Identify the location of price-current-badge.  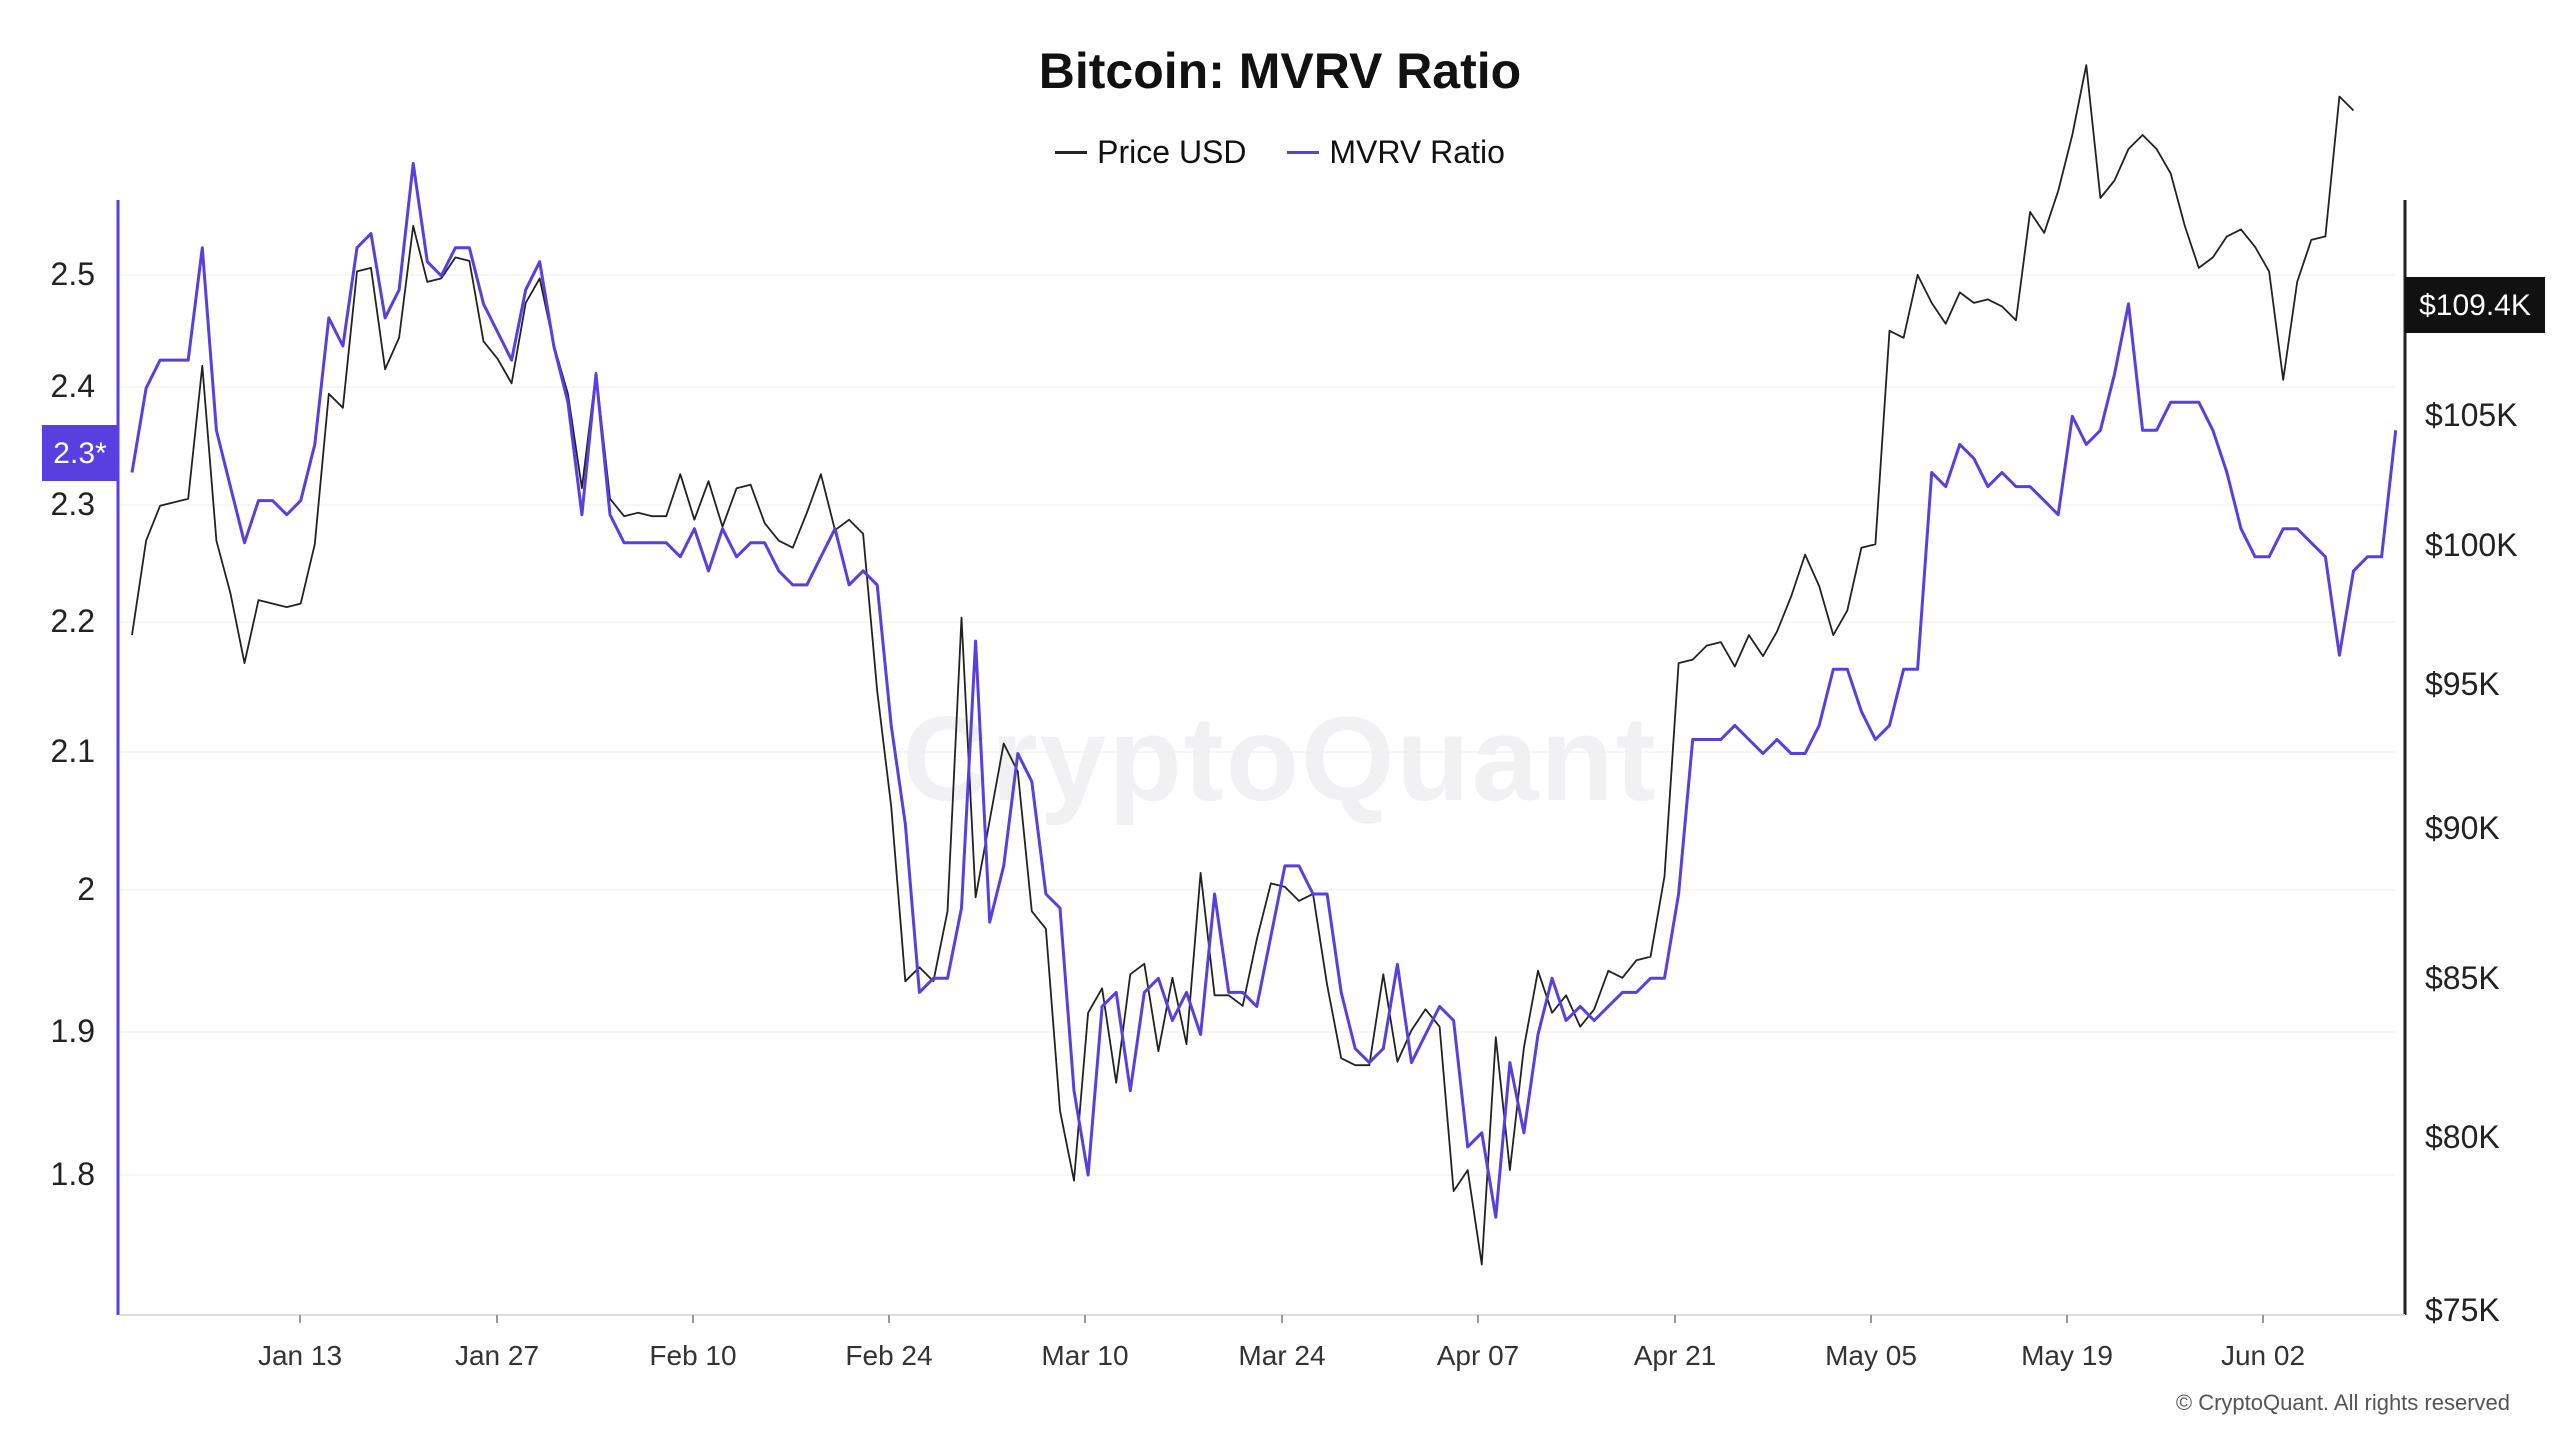
(2475, 305).